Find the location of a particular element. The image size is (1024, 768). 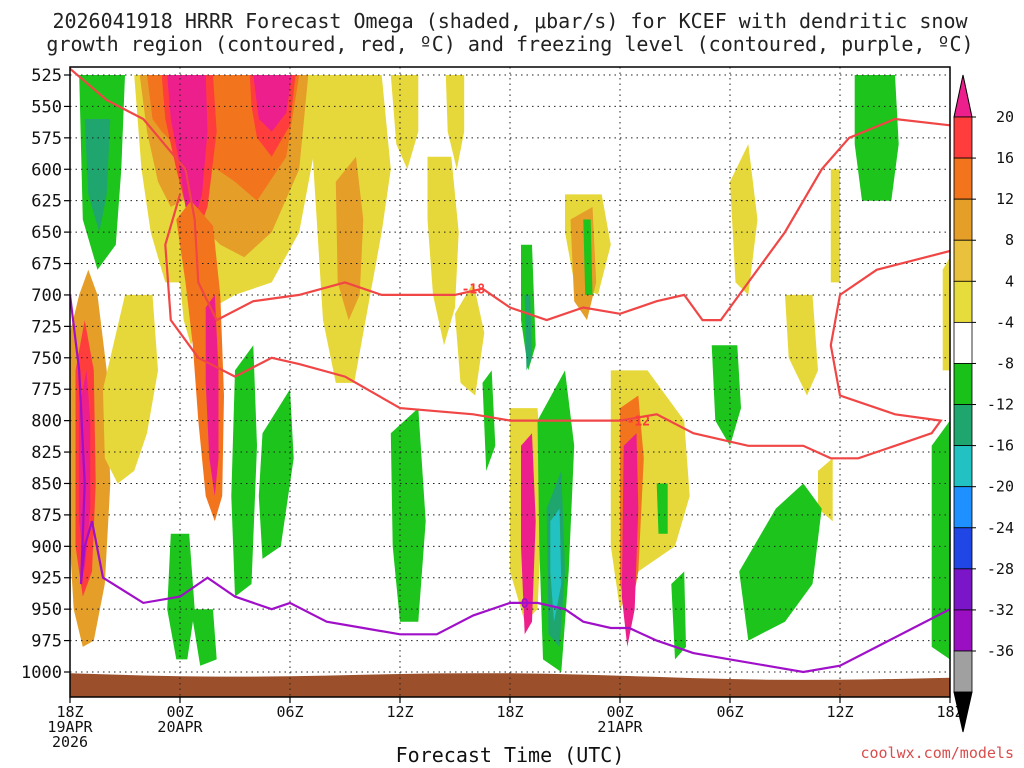

x-tick-label-0-2: 2026 is located at coordinates (70, 742).